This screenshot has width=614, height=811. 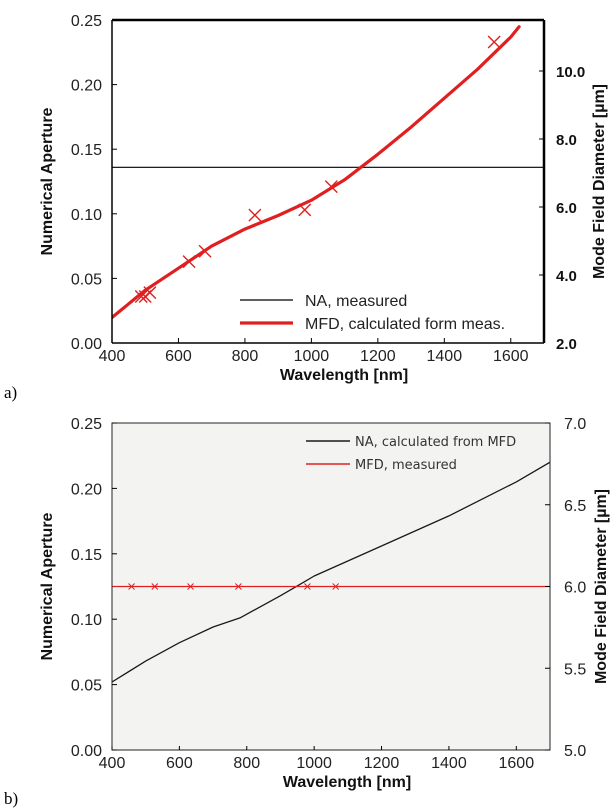 What do you see at coordinates (86, 489) in the screenshot?
I see `y-tick-label-b-4: 0.20` at bounding box center [86, 489].